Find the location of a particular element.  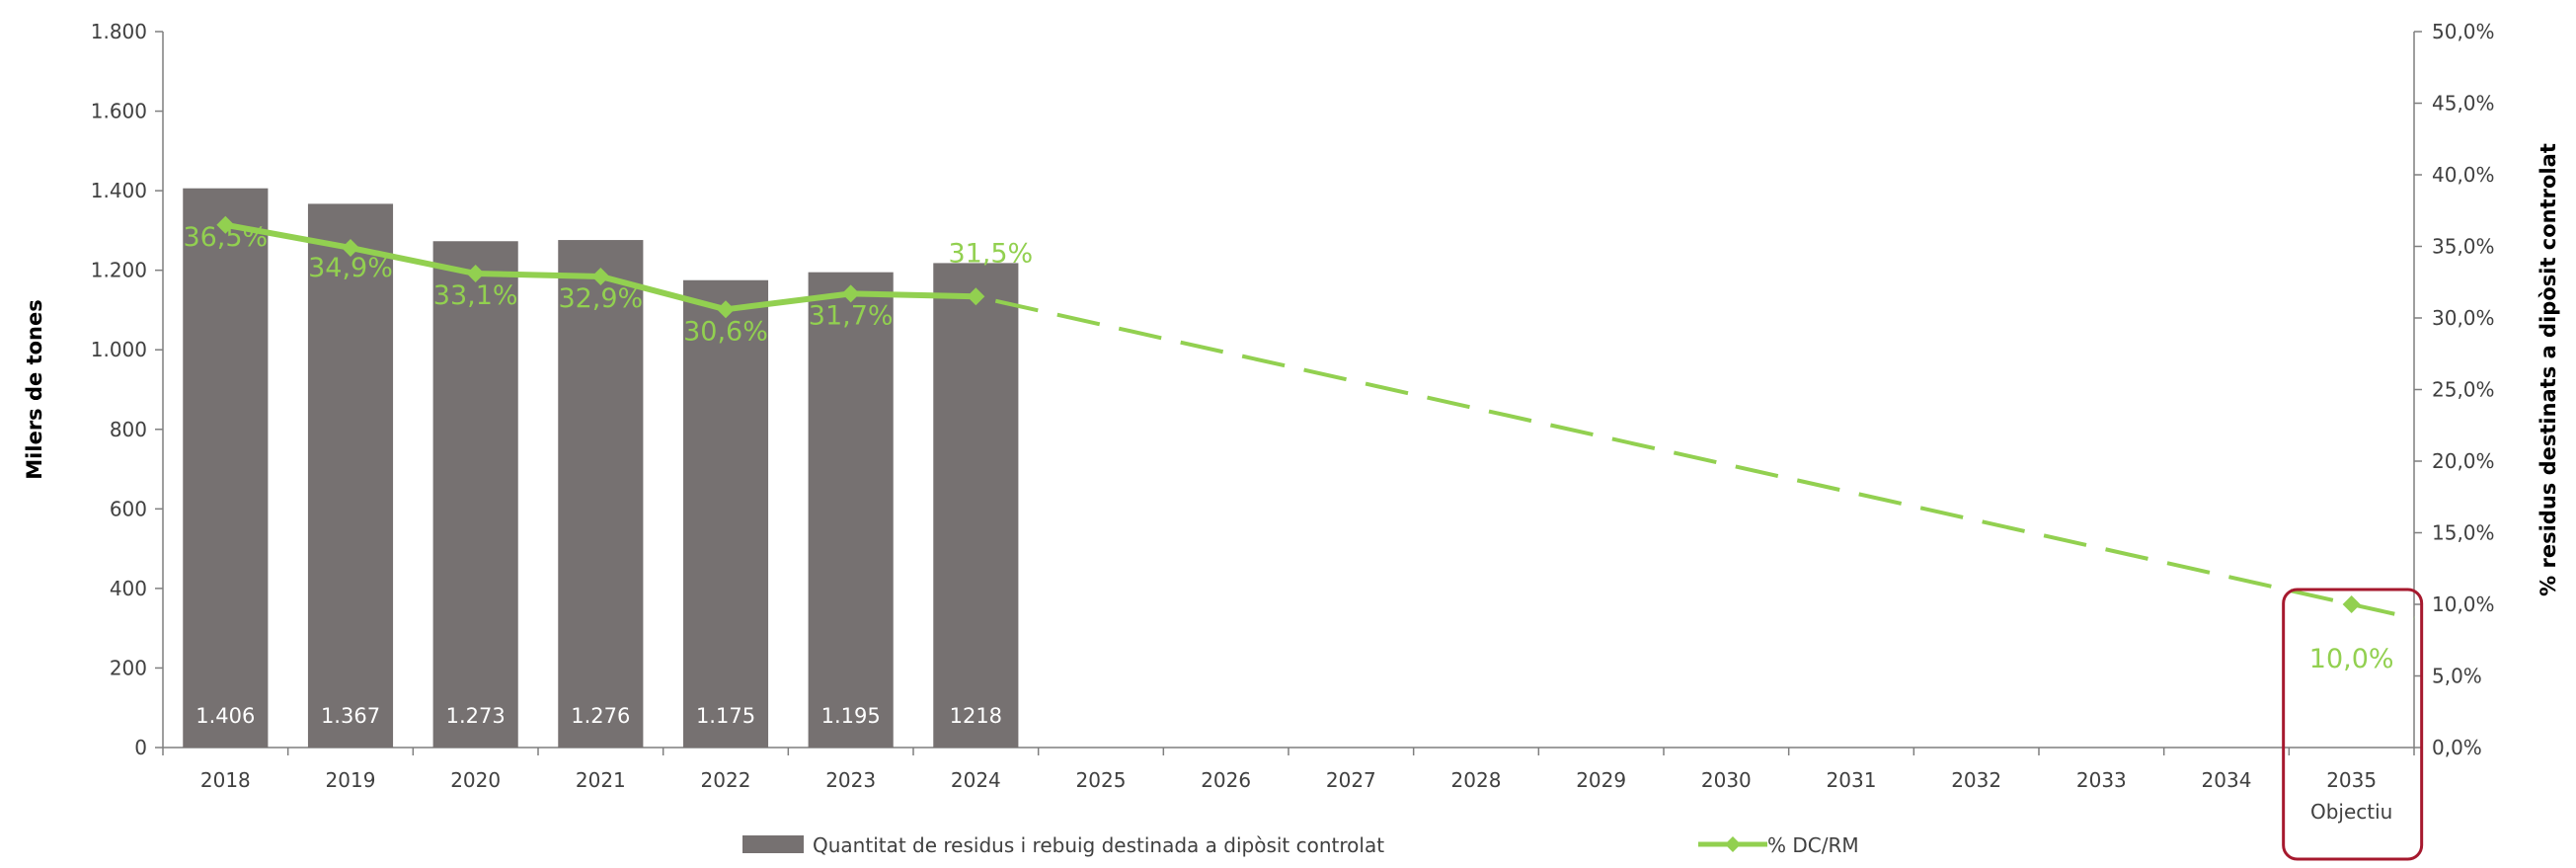

x-tick-label: 2029 is located at coordinates (1601, 780).